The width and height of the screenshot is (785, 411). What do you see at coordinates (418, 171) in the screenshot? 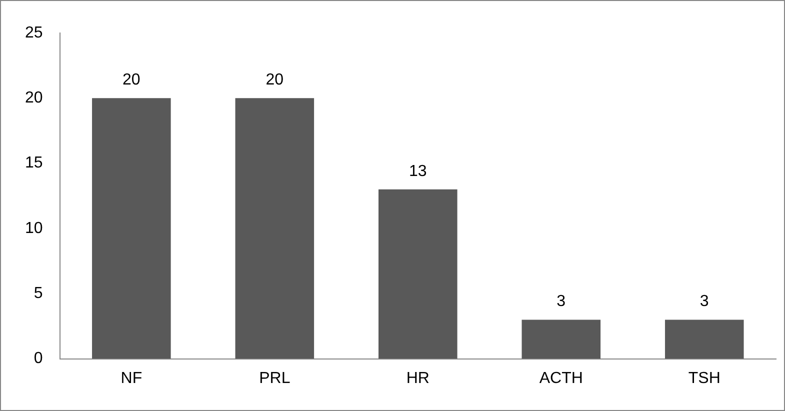
I see `data-label: 13` at bounding box center [418, 171].